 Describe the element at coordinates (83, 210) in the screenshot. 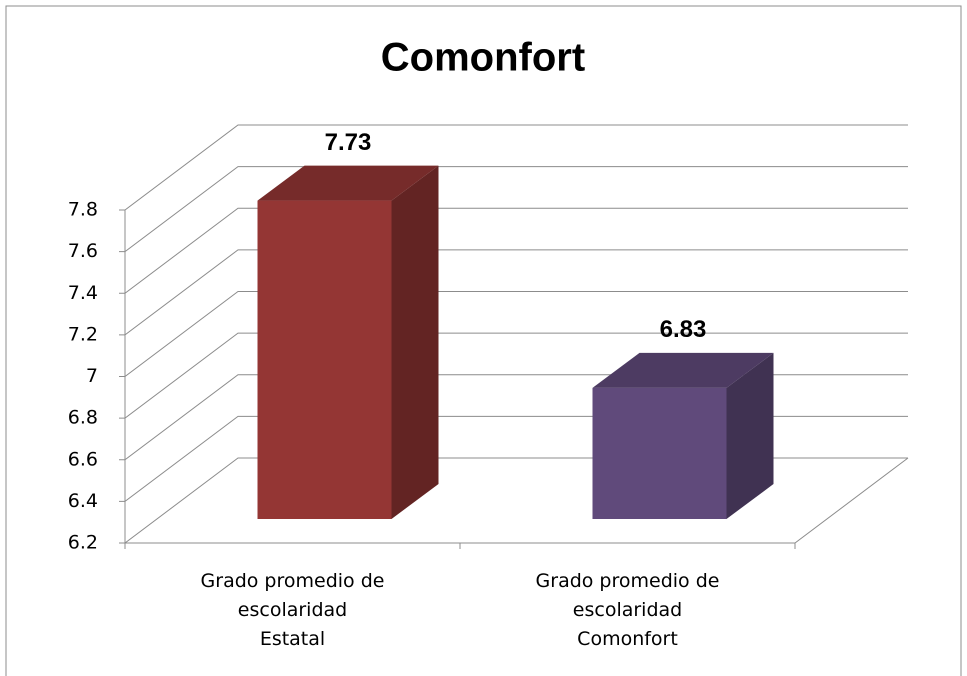

I see `y-tick-label: 7.8` at that location.